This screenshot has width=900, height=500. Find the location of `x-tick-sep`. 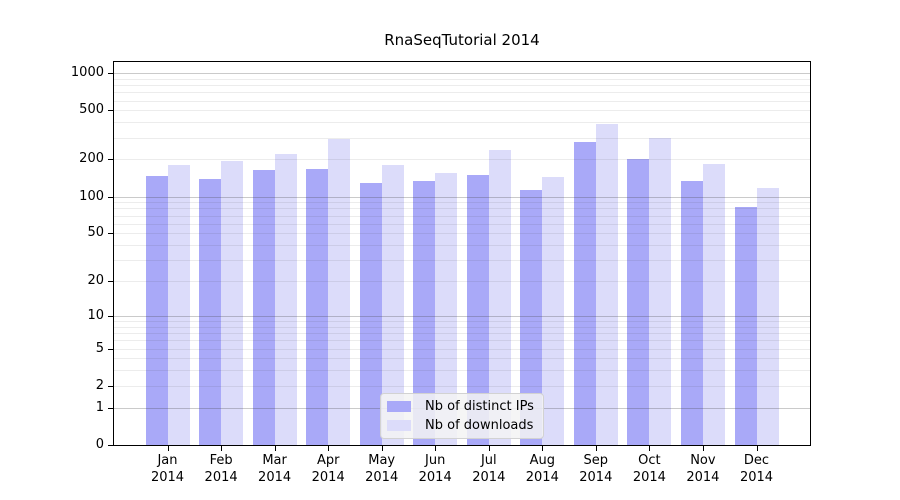

x-tick-sep is located at coordinates (596, 448).